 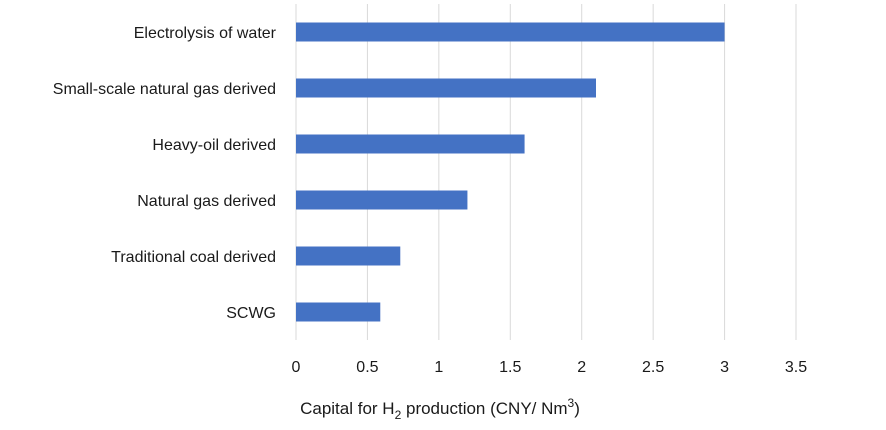 What do you see at coordinates (214, 145) in the screenshot?
I see `category-label: Heavy-oil derived` at bounding box center [214, 145].